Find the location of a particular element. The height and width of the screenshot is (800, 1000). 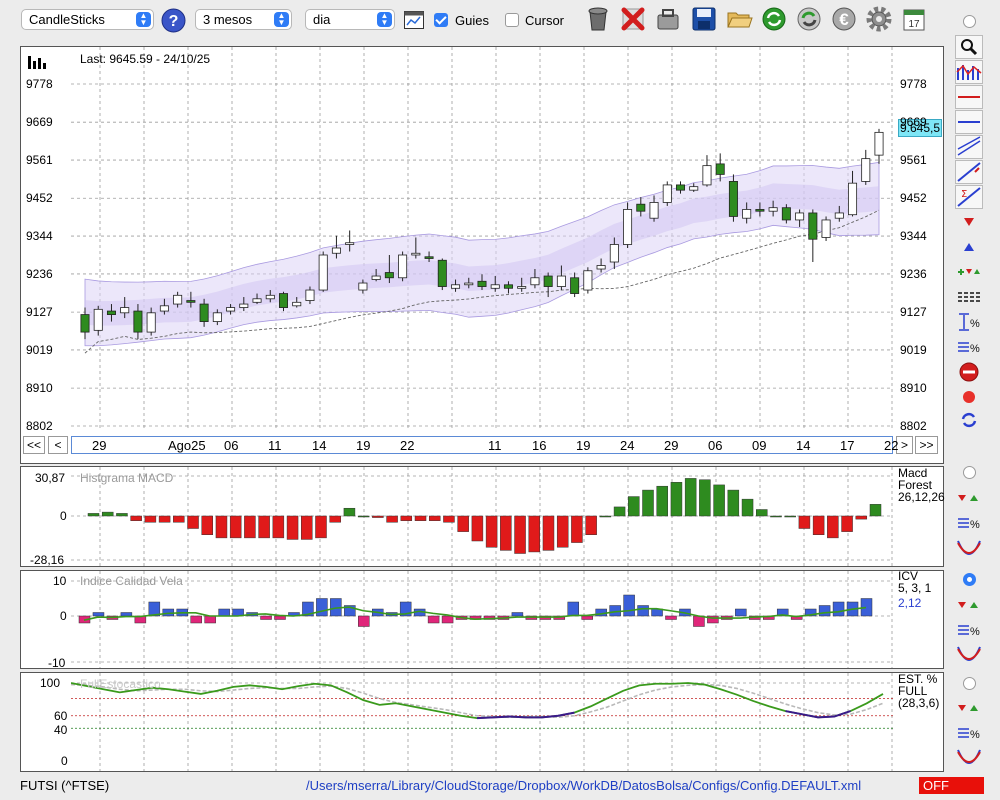

icv-arrows-icon is located at coordinates (969, 605).